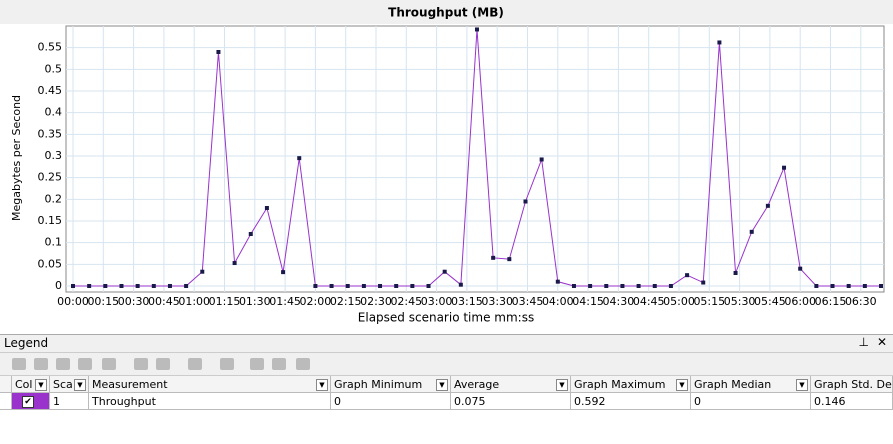 The height and width of the screenshot is (444, 893). What do you see at coordinates (631, 401) in the screenshot?
I see `table-cell: 0.592` at bounding box center [631, 401].